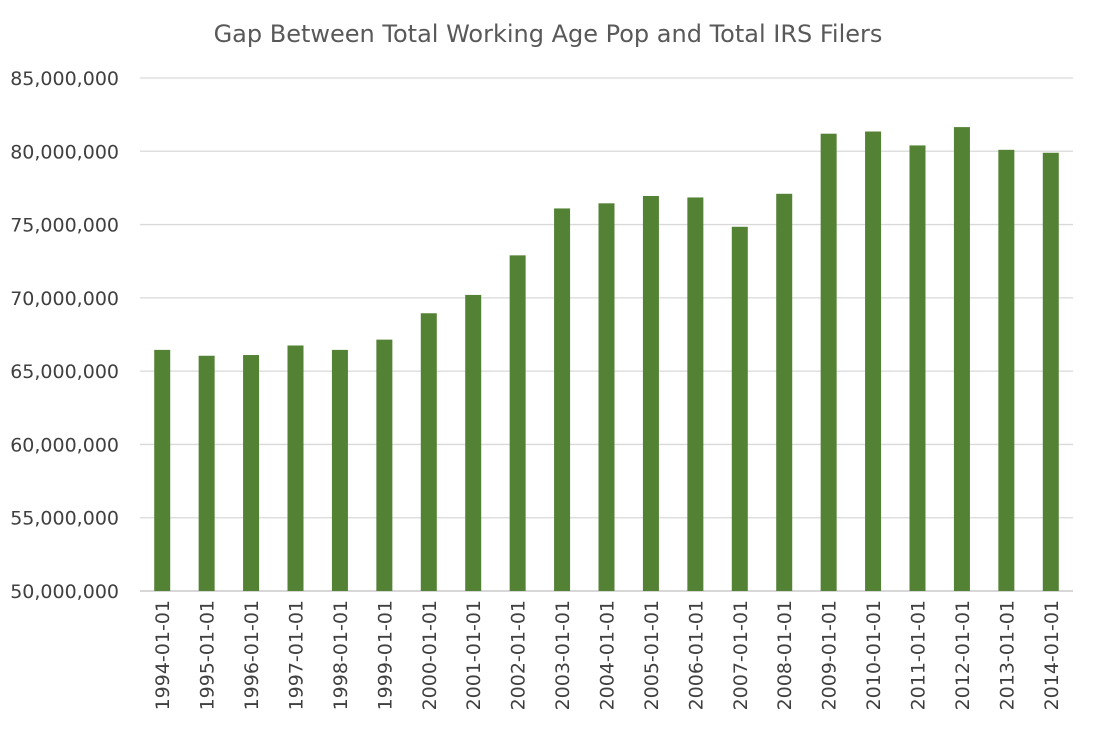 The height and width of the screenshot is (732, 1096). I want to click on x-tick-label: 1998-01-01, so click(341, 655).